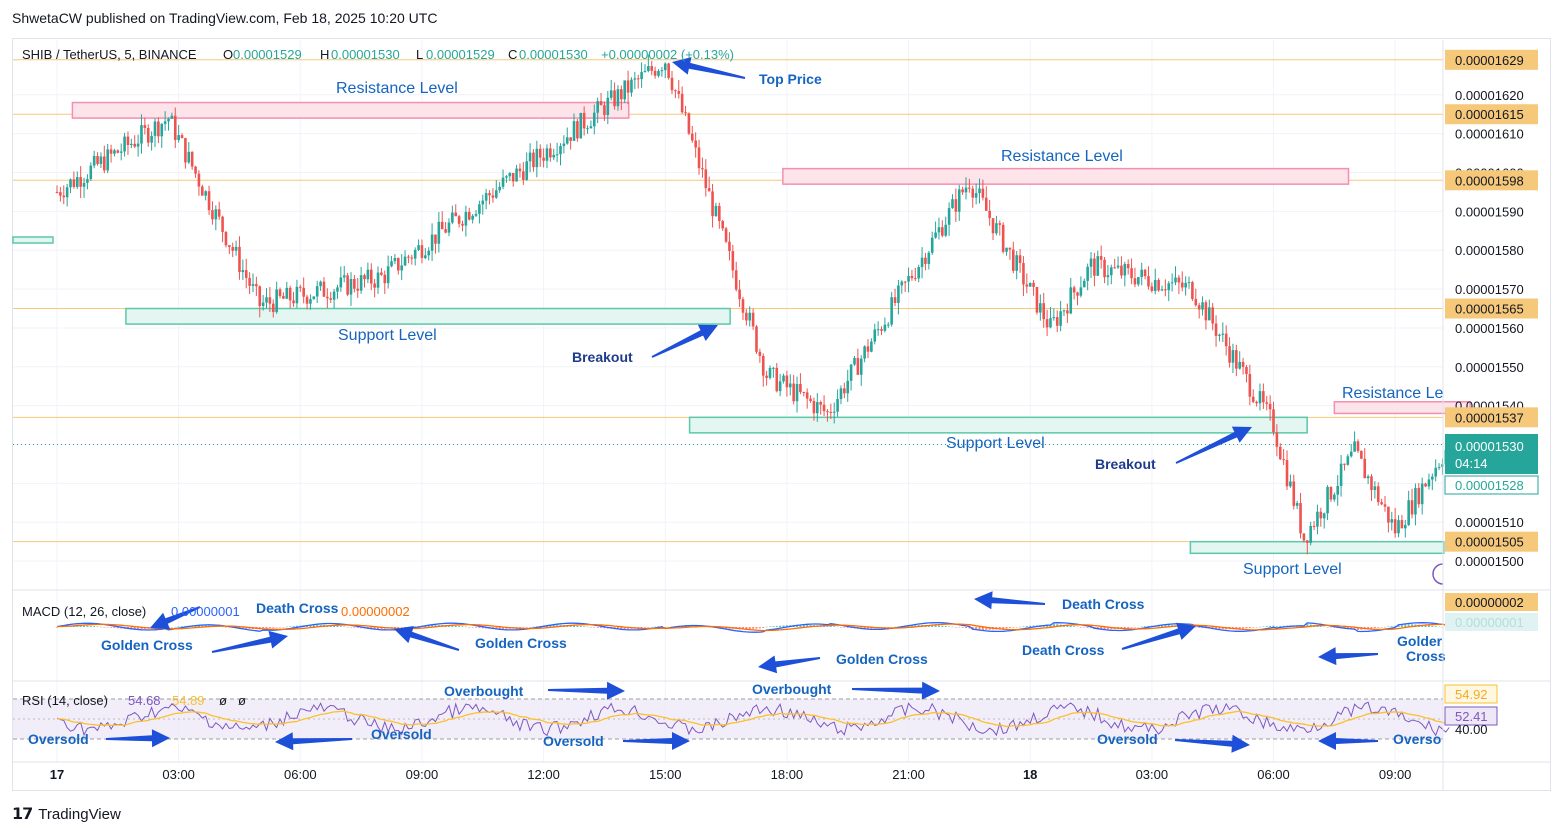  What do you see at coordinates (1489, 211) in the screenshot?
I see `price-tick: 0.00001590` at bounding box center [1489, 211].